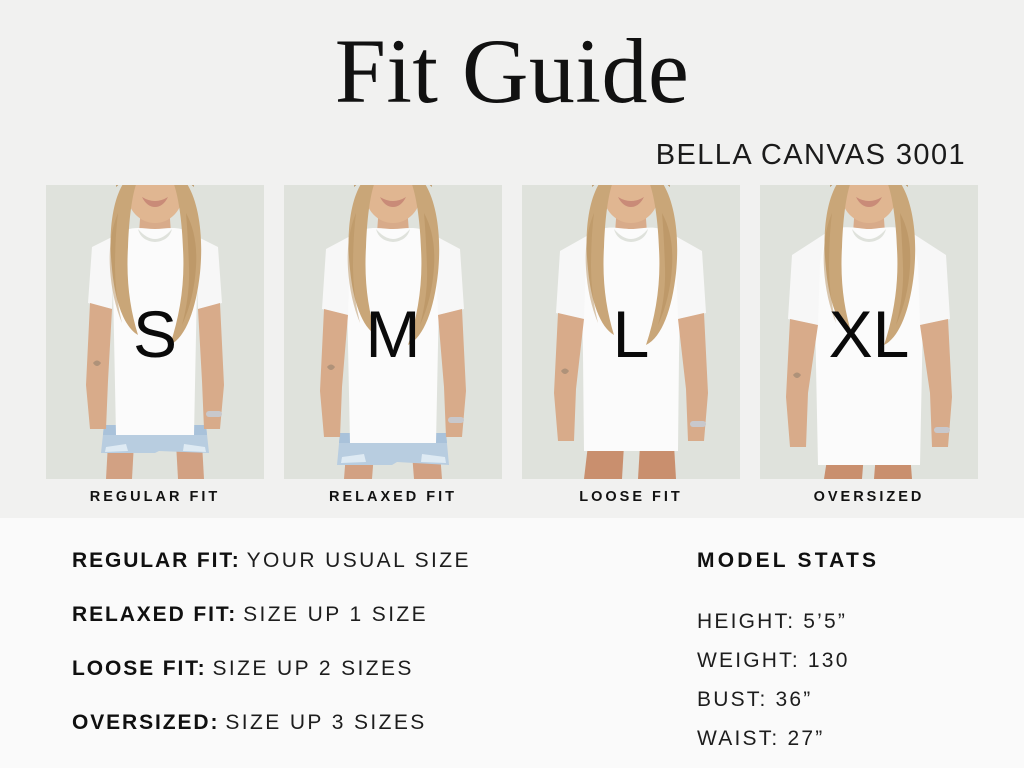 Image resolution: width=1024 pixels, height=768 pixels. Describe the element at coordinates (755, 699) in the screenshot. I see `model-stat-bust: BUST: 36”` at that location.